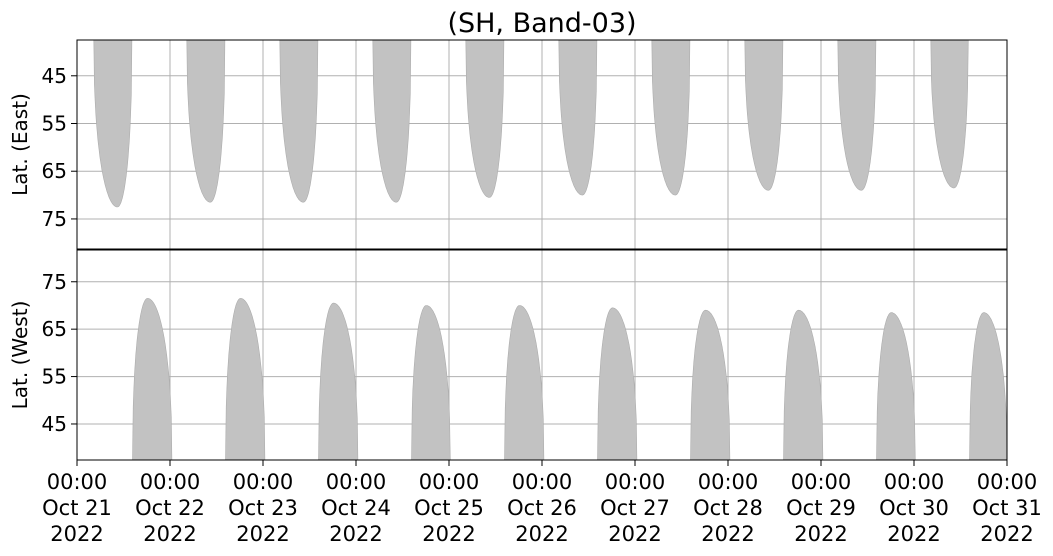 This screenshot has height=556, width=1053. Describe the element at coordinates (635, 508) in the screenshot. I see `x-tick-label: 00:00 Oct 27 2022` at that location.